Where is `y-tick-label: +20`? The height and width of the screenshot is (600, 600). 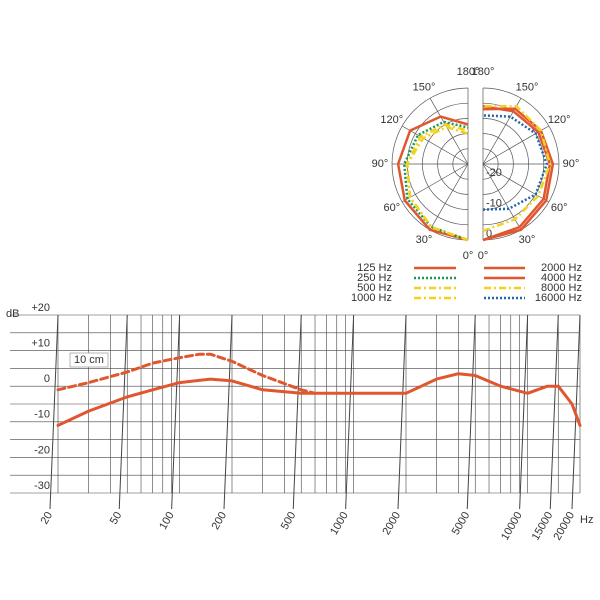 y-tick-label: +20 is located at coordinates (40, 308).